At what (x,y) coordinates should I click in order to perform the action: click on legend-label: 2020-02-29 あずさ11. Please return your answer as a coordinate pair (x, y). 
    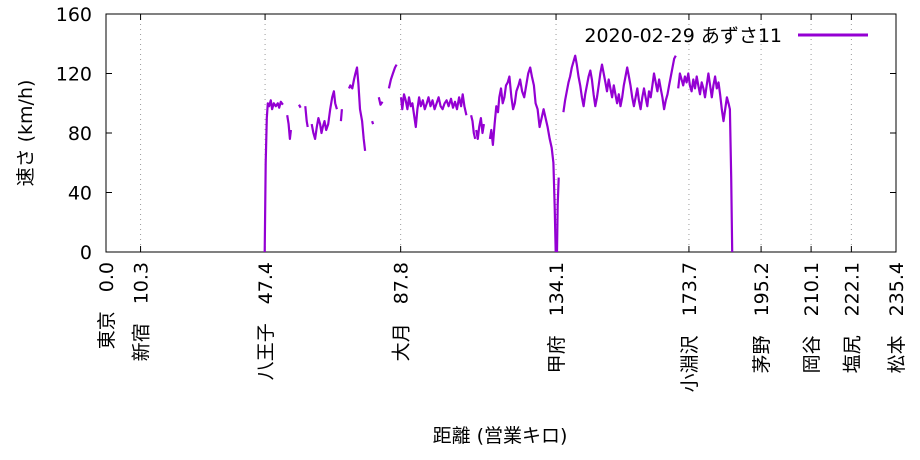
    Looking at the image, I should click on (683, 36).